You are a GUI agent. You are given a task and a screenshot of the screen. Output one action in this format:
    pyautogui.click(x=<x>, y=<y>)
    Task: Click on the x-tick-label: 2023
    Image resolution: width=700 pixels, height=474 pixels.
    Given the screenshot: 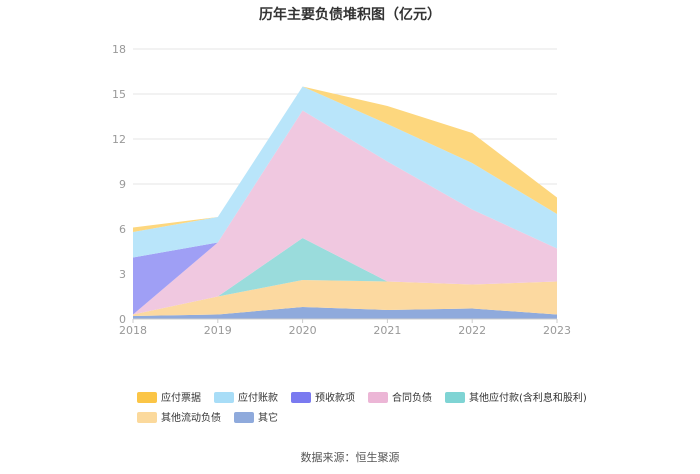 What is the action you would take?
    pyautogui.click(x=557, y=330)
    